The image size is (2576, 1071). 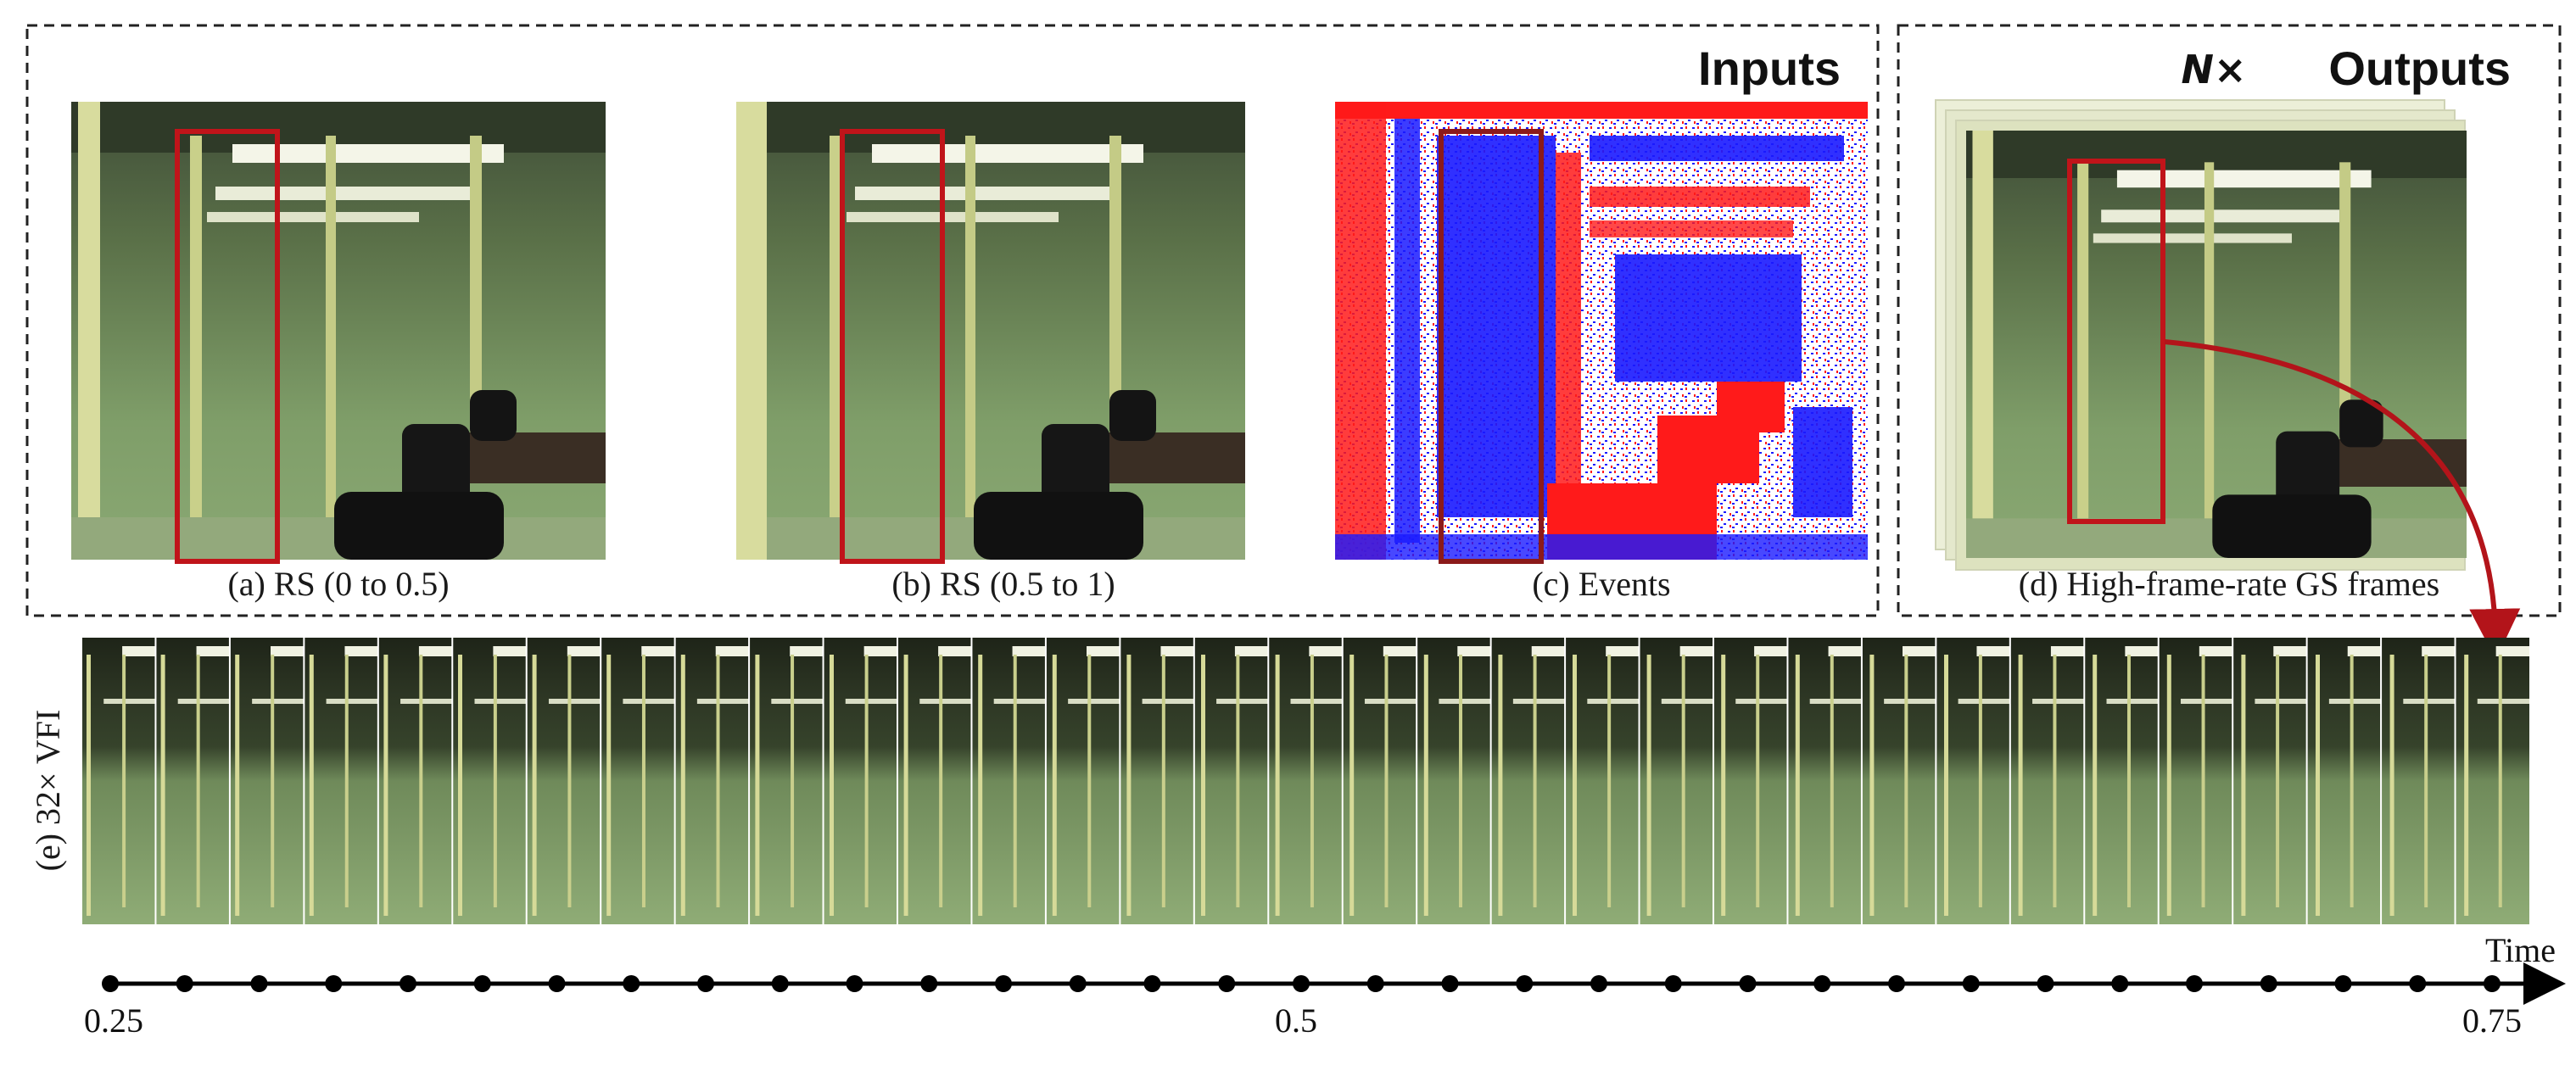 What do you see at coordinates (1601, 584) in the screenshot?
I see `panel-c-caption: (c) Events` at bounding box center [1601, 584].